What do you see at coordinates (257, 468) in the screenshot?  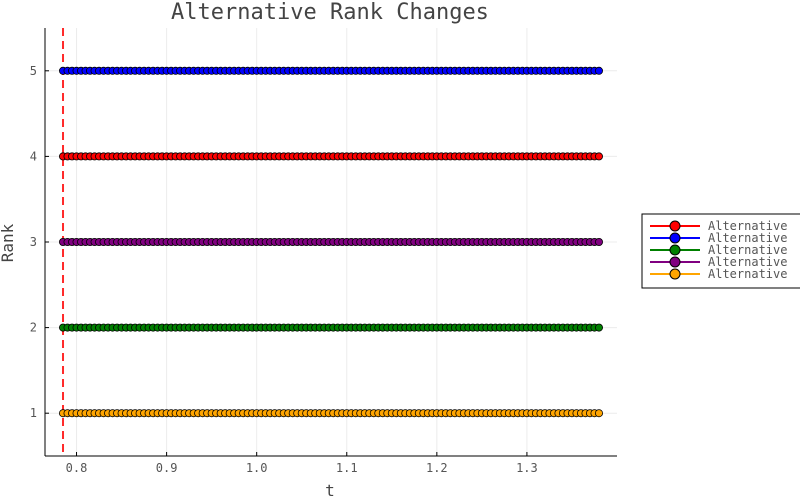 I see `x-tick-label: 1.0` at bounding box center [257, 468].